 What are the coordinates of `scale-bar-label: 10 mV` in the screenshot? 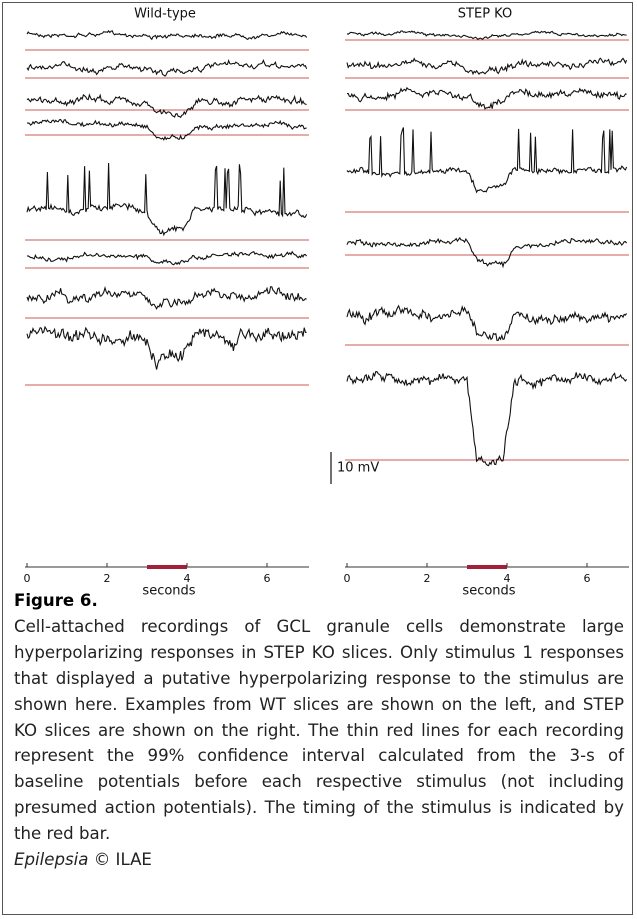 It's located at (358, 468).